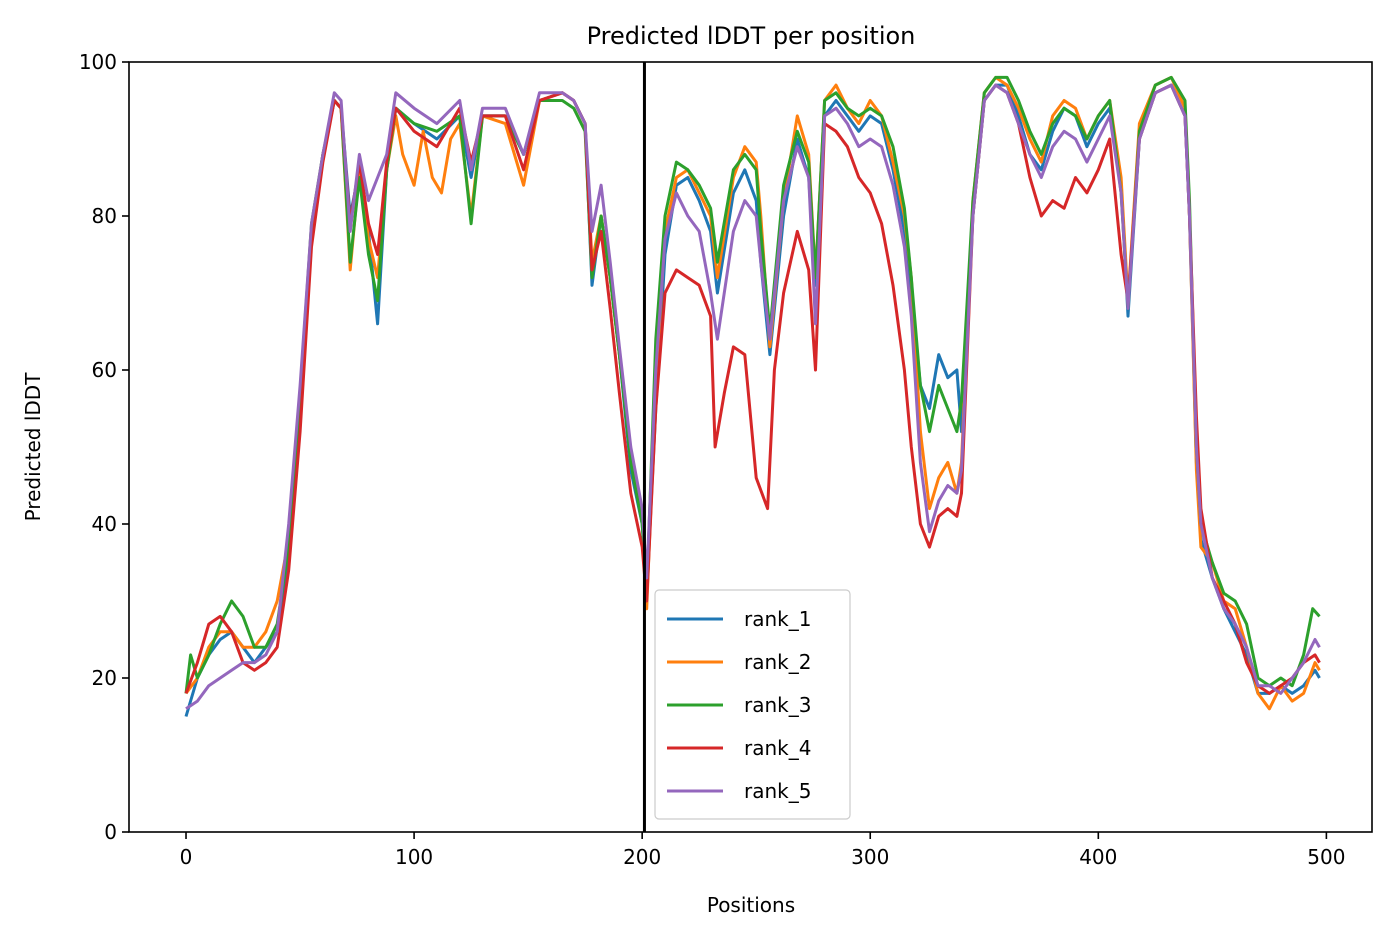  What do you see at coordinates (870, 857) in the screenshot?
I see `x-tick-label: 300` at bounding box center [870, 857].